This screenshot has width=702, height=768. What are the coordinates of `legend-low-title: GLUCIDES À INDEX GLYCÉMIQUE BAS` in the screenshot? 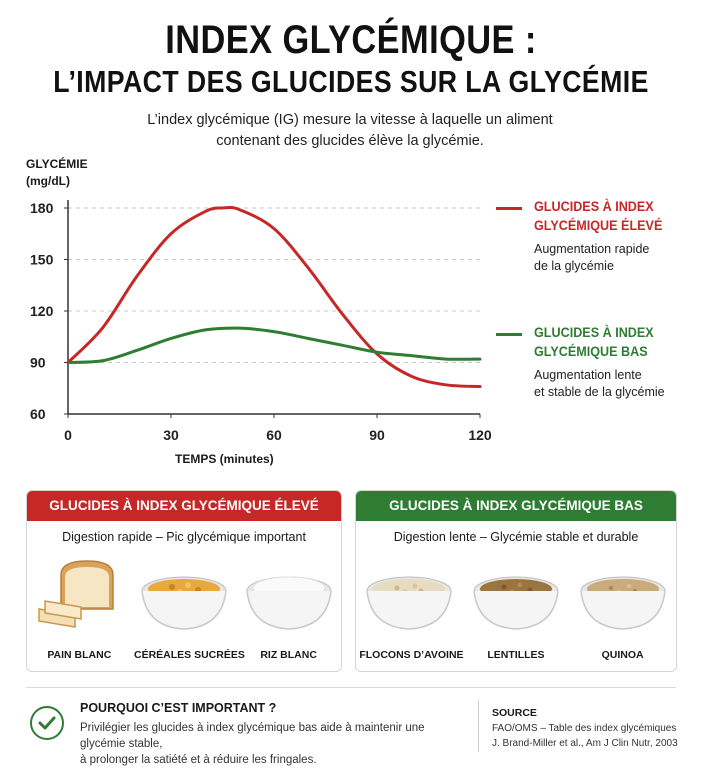 It's located at (607, 342).